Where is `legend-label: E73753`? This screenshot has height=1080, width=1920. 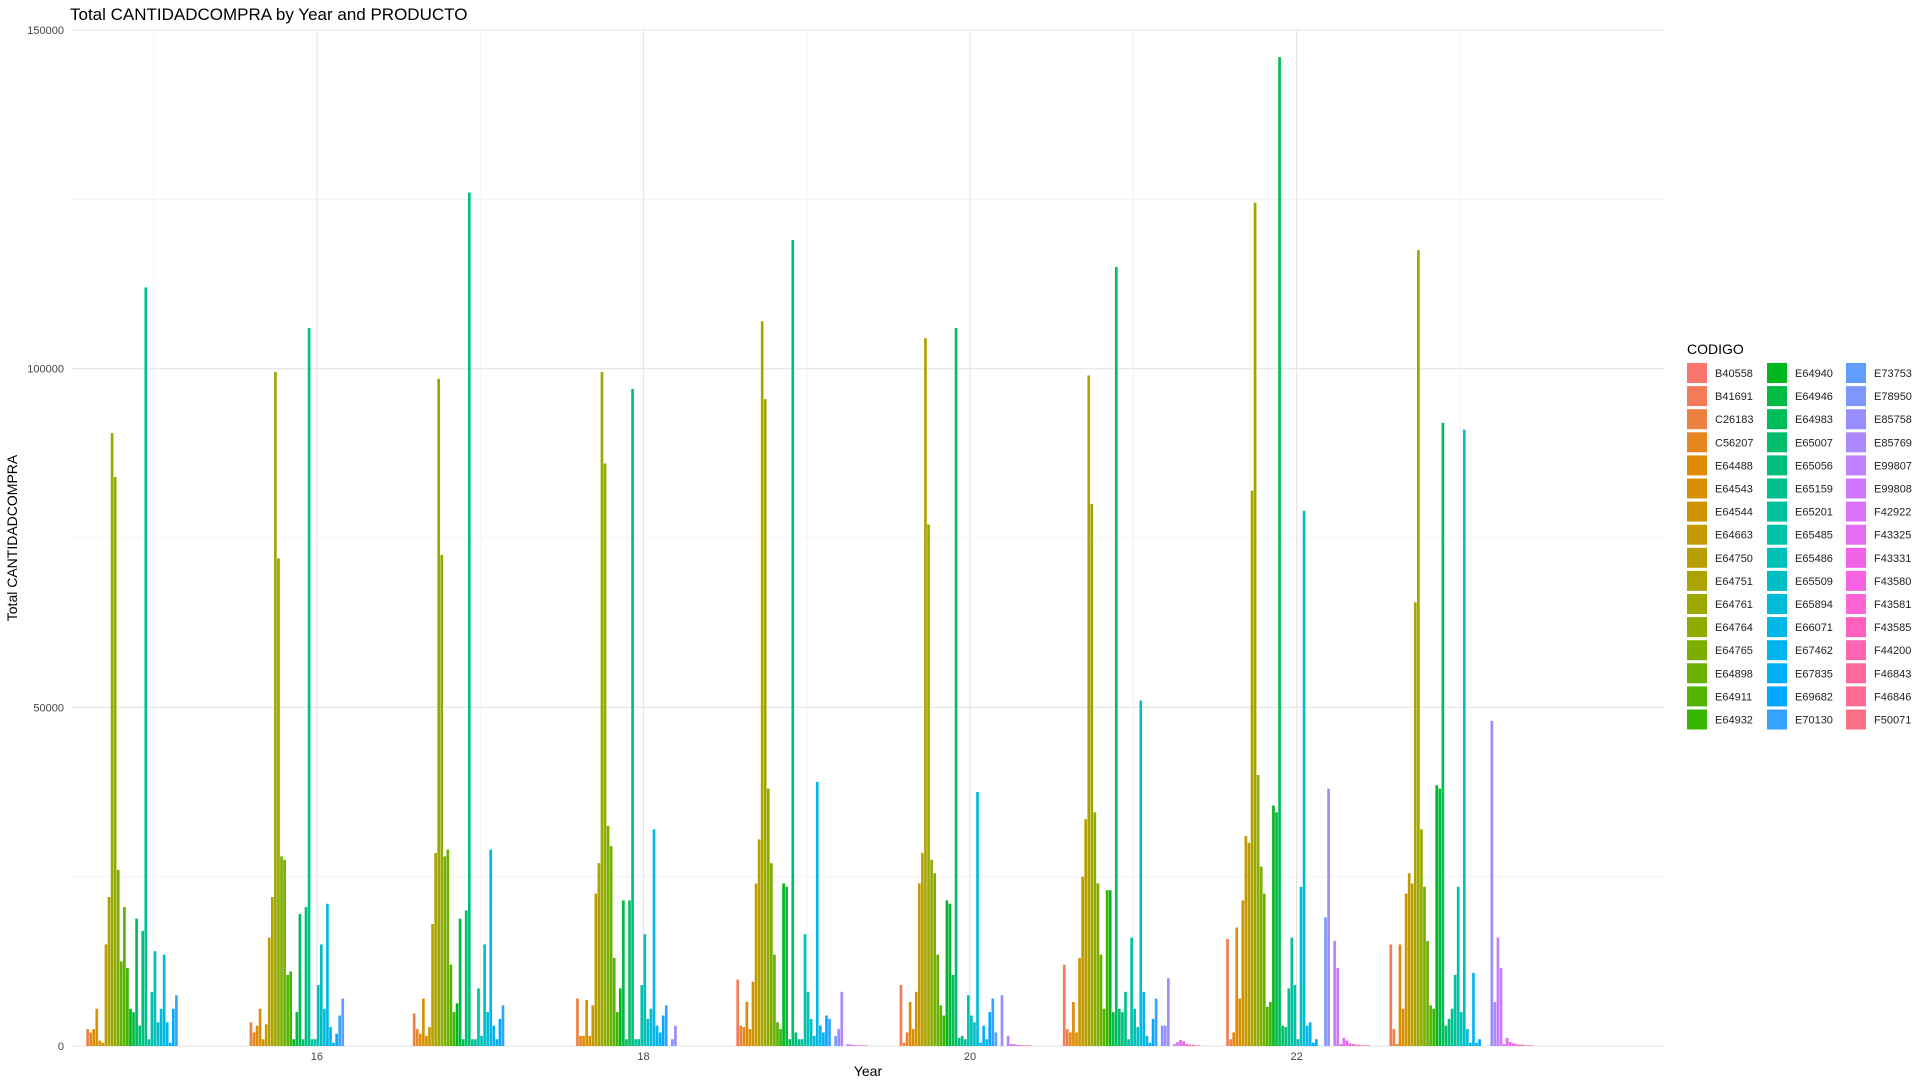 legend-label: E73753 is located at coordinates (1893, 374).